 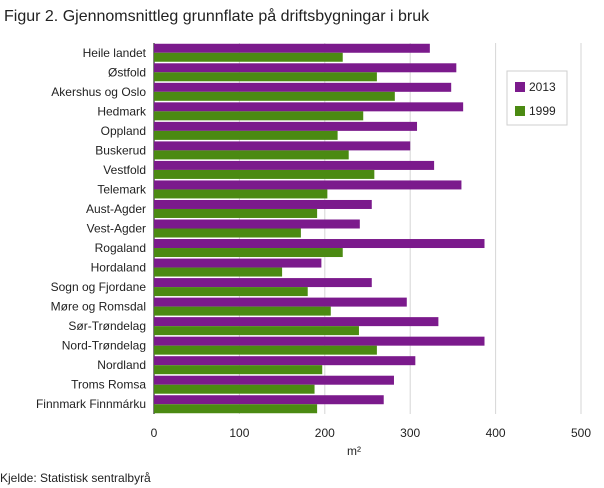 What do you see at coordinates (520, 87) in the screenshot?
I see `legend-swatch-2013` at bounding box center [520, 87].